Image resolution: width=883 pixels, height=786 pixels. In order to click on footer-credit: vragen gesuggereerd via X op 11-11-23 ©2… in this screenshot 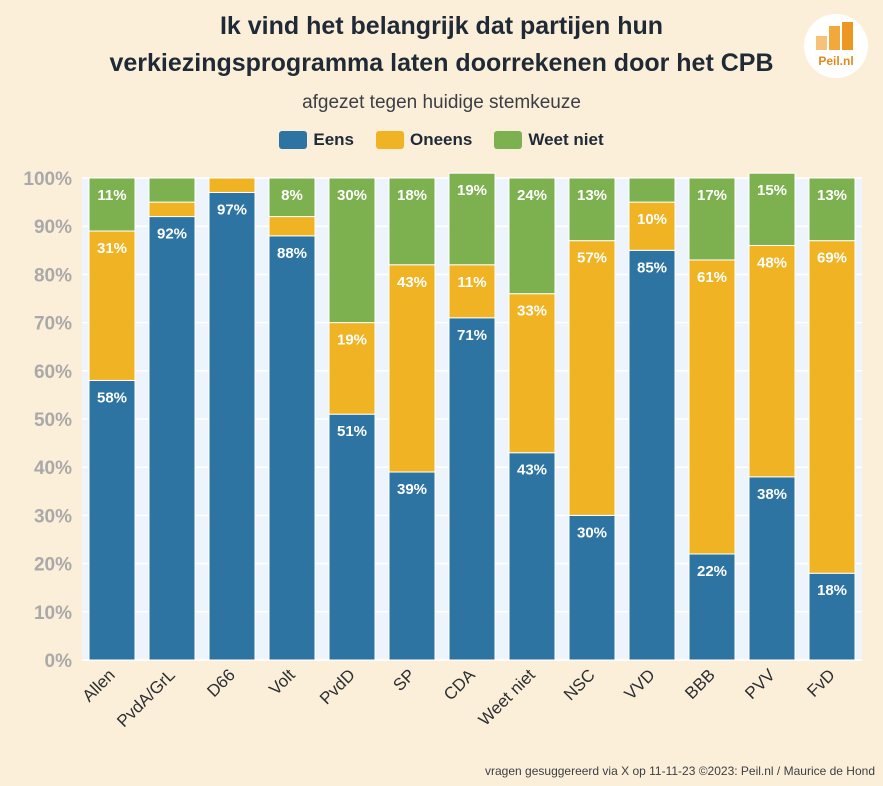, I will do `click(680, 771)`.